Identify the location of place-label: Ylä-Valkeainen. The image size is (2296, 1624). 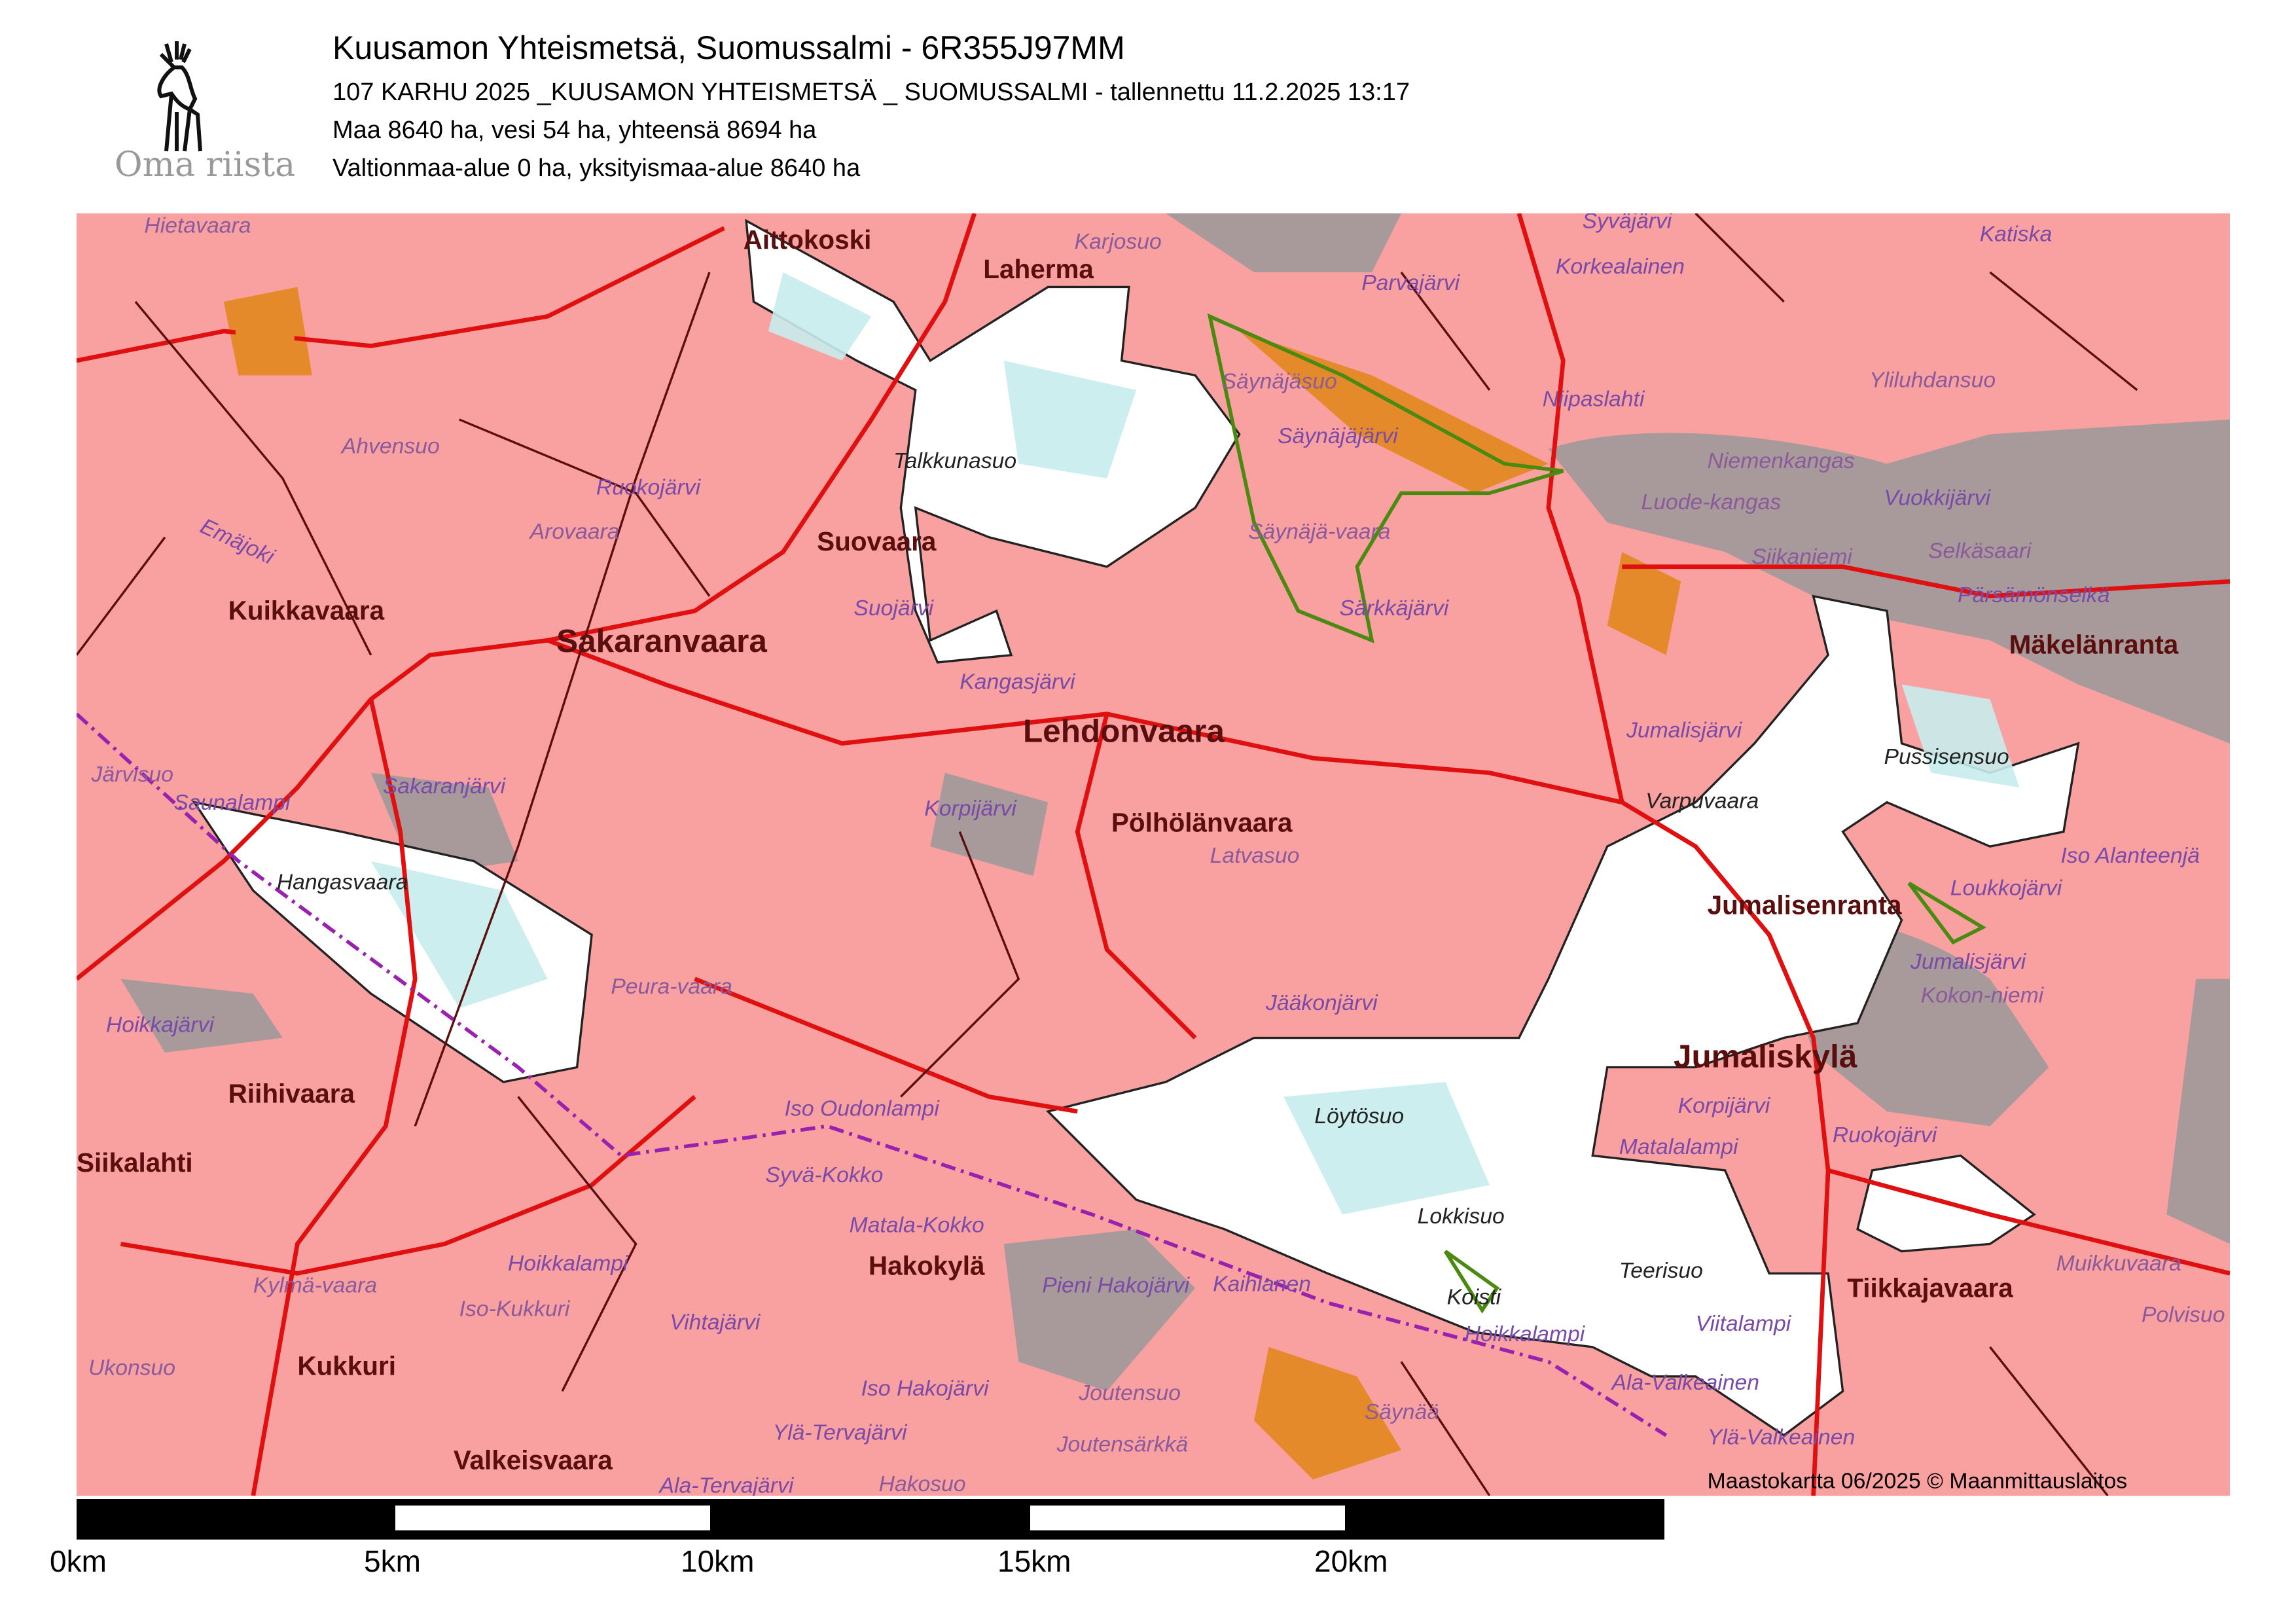
(1782, 1436).